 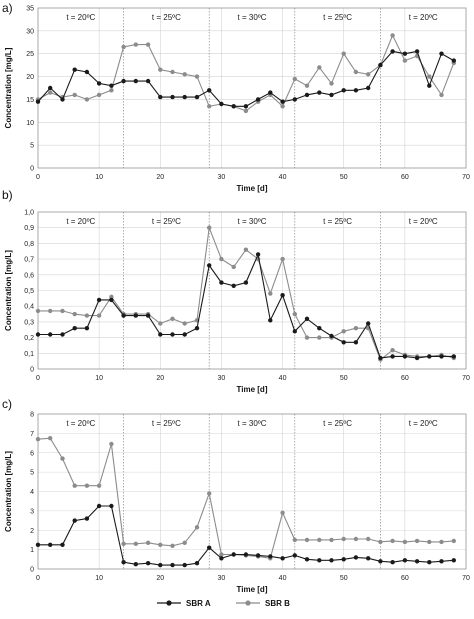 What do you see at coordinates (29, 354) in the screenshot?
I see `y-tick-label: 0,1` at bounding box center [29, 354].